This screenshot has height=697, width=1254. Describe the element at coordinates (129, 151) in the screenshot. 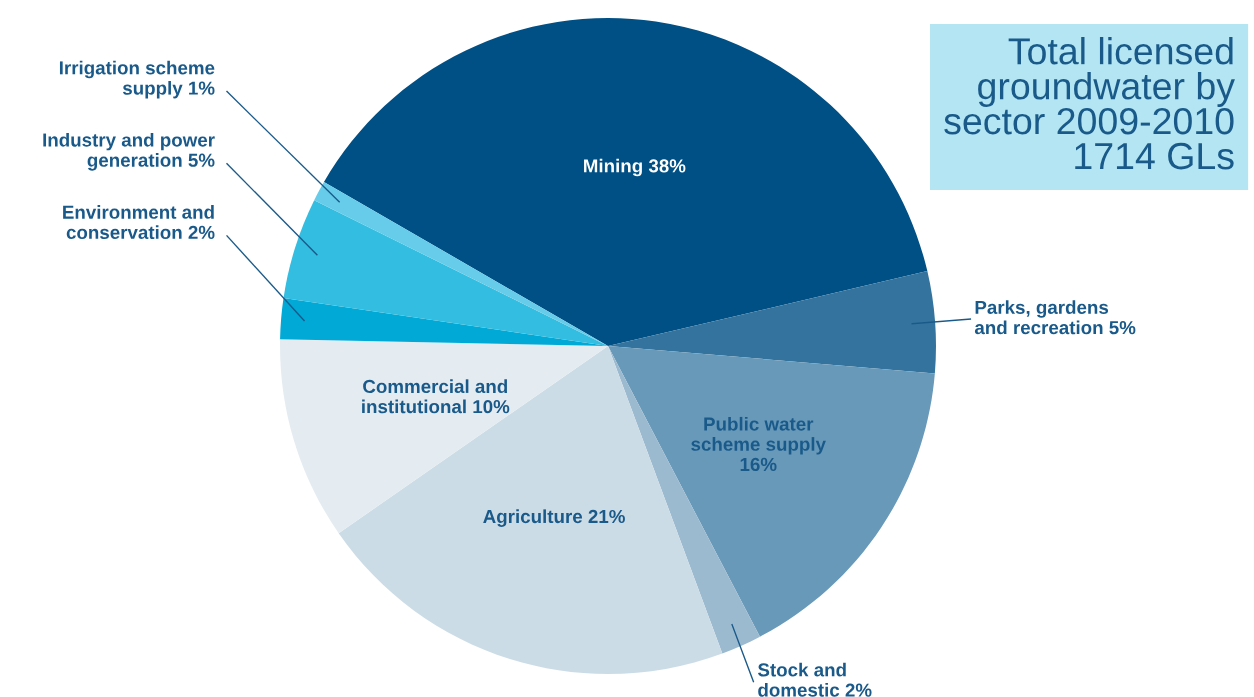

I see `slice-label: Industry and power generation 5%` at that location.